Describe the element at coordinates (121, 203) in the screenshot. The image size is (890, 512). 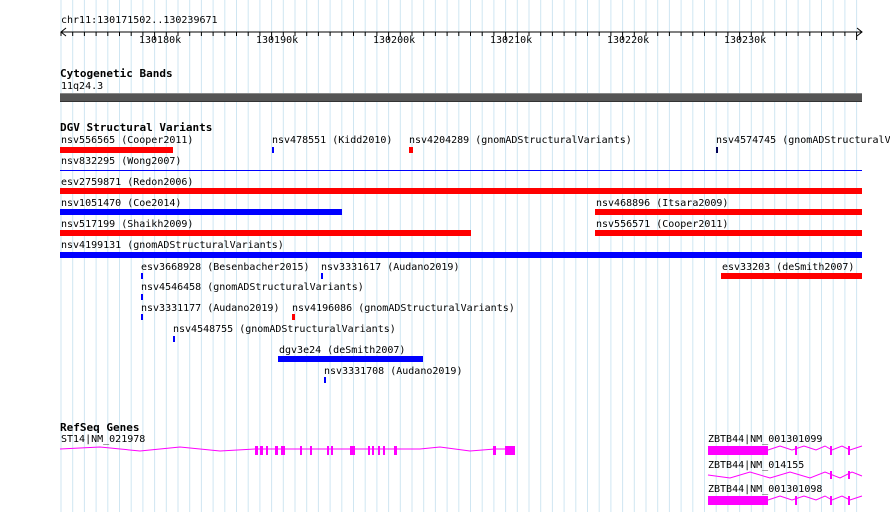
I see `variant-label: nsv1051470 (Coe2014)` at that location.